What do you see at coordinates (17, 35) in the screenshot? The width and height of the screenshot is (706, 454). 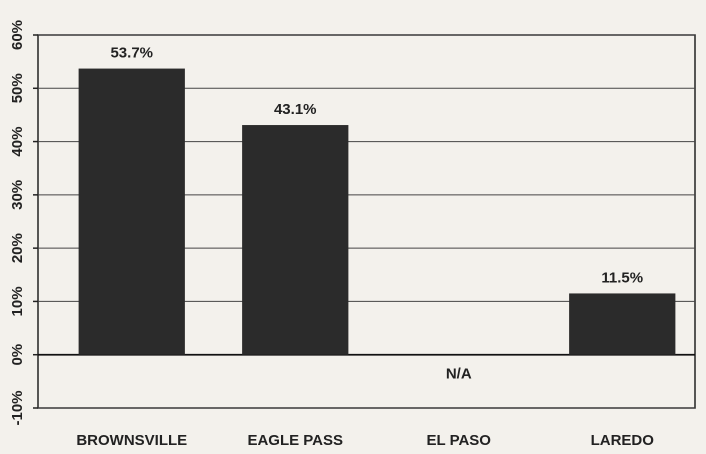 I see `y-tick-label: 60%` at bounding box center [17, 35].